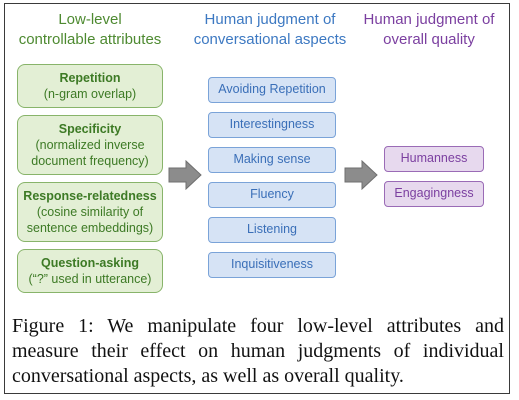  I want to click on attribute-desc: (normalized inverse, so click(90, 145).